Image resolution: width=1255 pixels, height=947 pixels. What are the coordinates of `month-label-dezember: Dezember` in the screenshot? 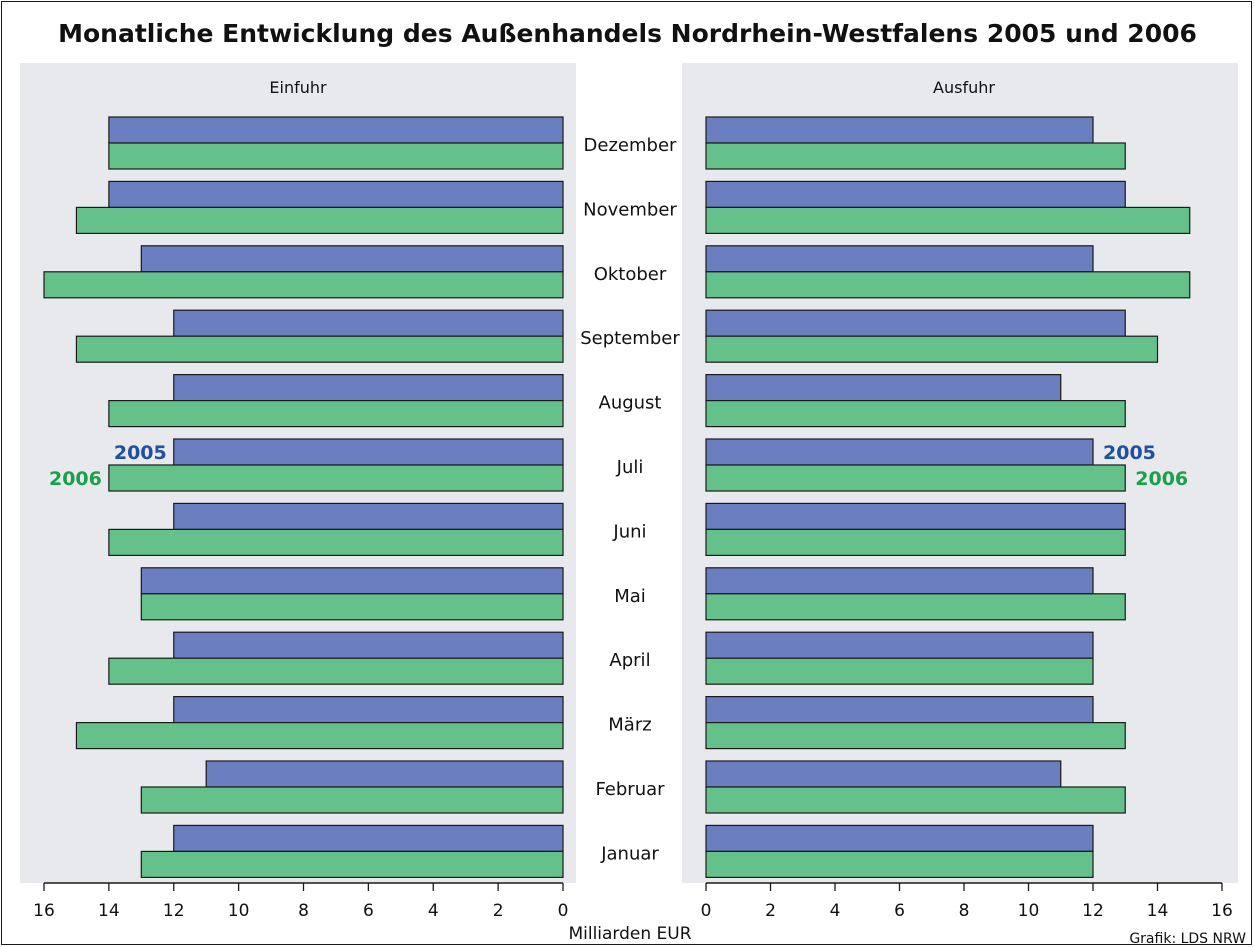 It's located at (630, 145).